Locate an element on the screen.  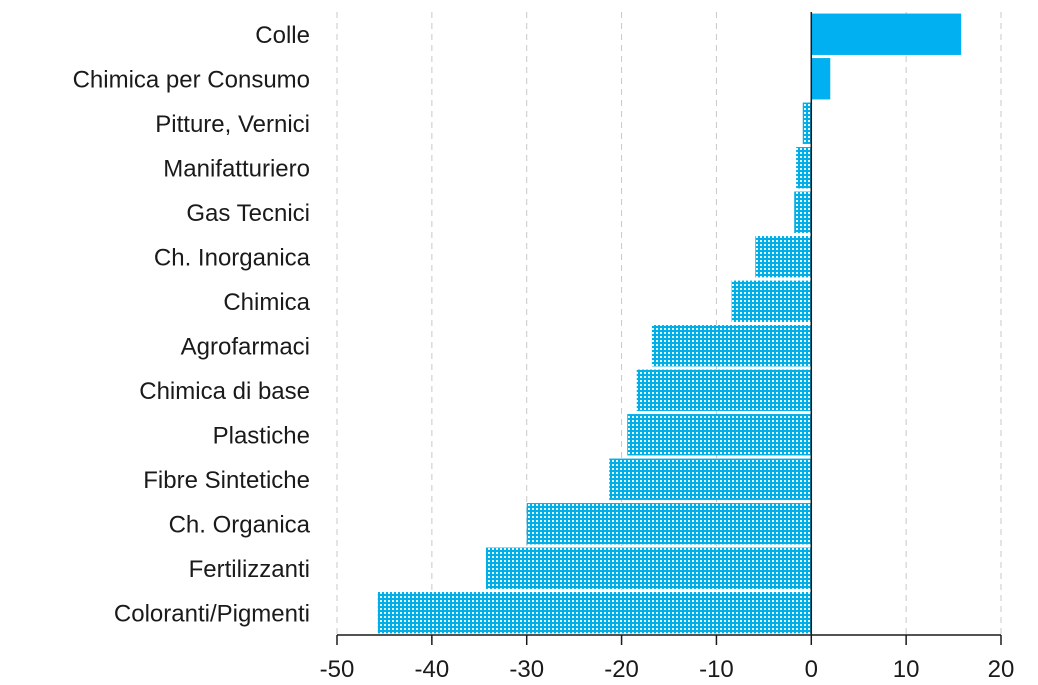
x-tick-label: -50 is located at coordinates (337, 669).